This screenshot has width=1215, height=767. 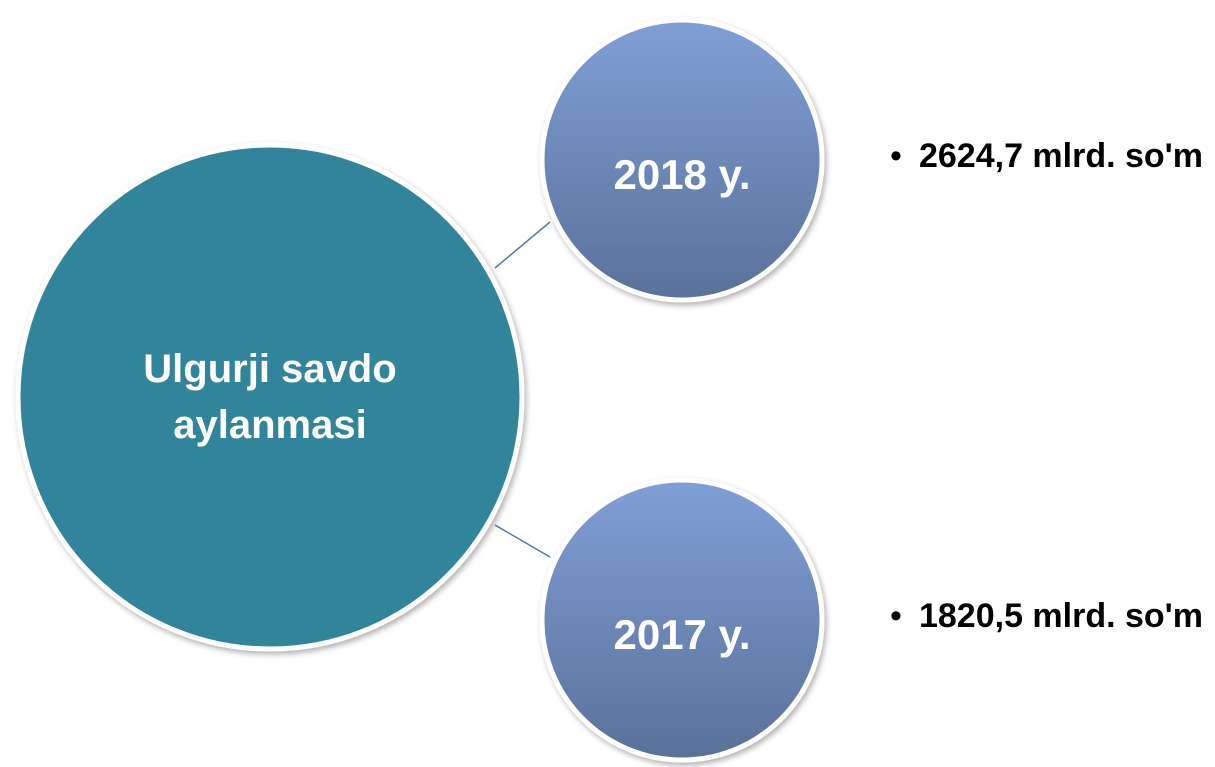 I want to click on node-detail: 2624,7 mlrd. so'm, so click(x=1050, y=156).